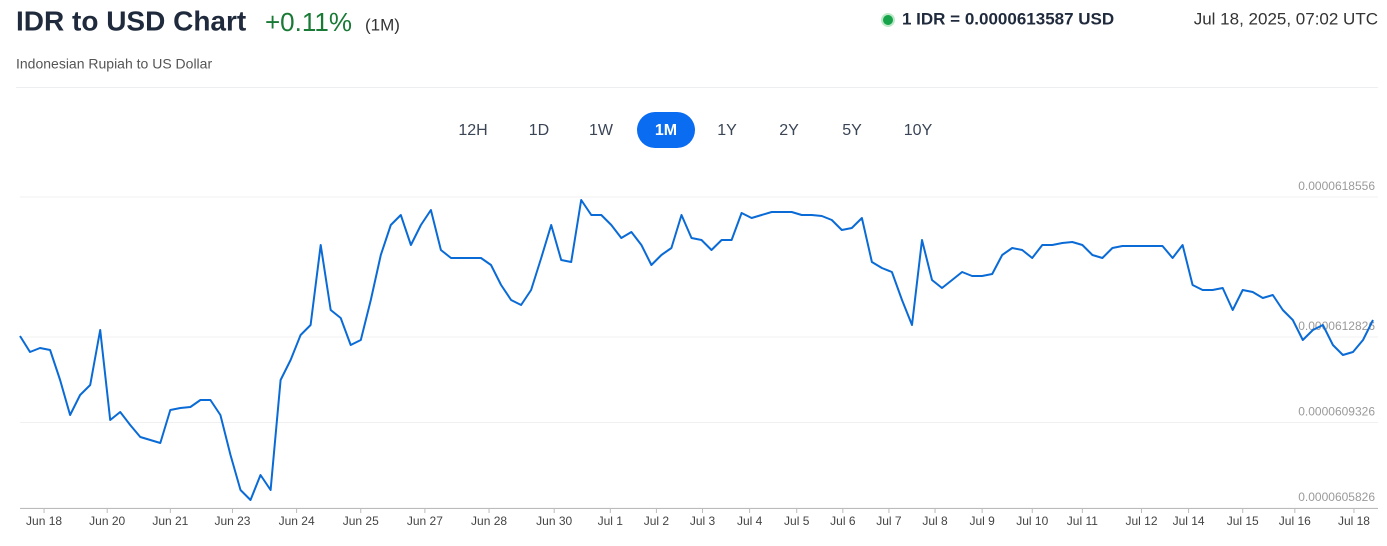 This screenshot has height=546, width=1387. What do you see at coordinates (472, 130) in the screenshot?
I see `range-tab: 12H` at bounding box center [472, 130].